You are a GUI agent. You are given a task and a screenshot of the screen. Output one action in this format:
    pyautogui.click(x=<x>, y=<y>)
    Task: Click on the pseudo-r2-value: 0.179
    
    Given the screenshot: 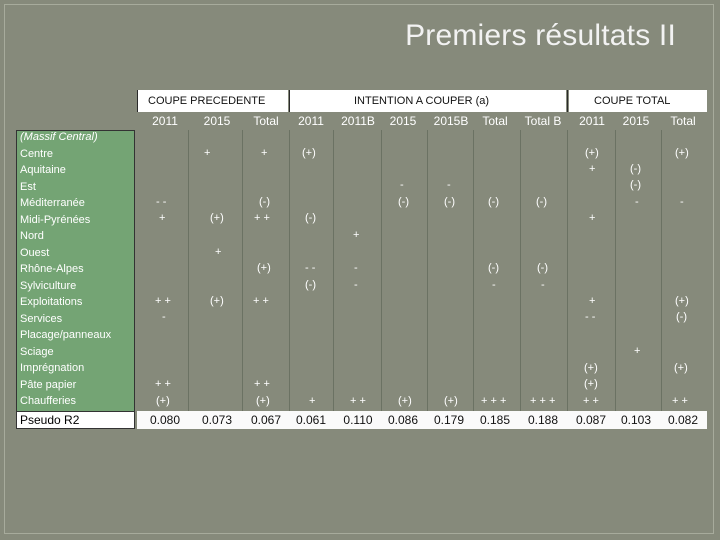 What is the action you would take?
    pyautogui.click(x=449, y=420)
    